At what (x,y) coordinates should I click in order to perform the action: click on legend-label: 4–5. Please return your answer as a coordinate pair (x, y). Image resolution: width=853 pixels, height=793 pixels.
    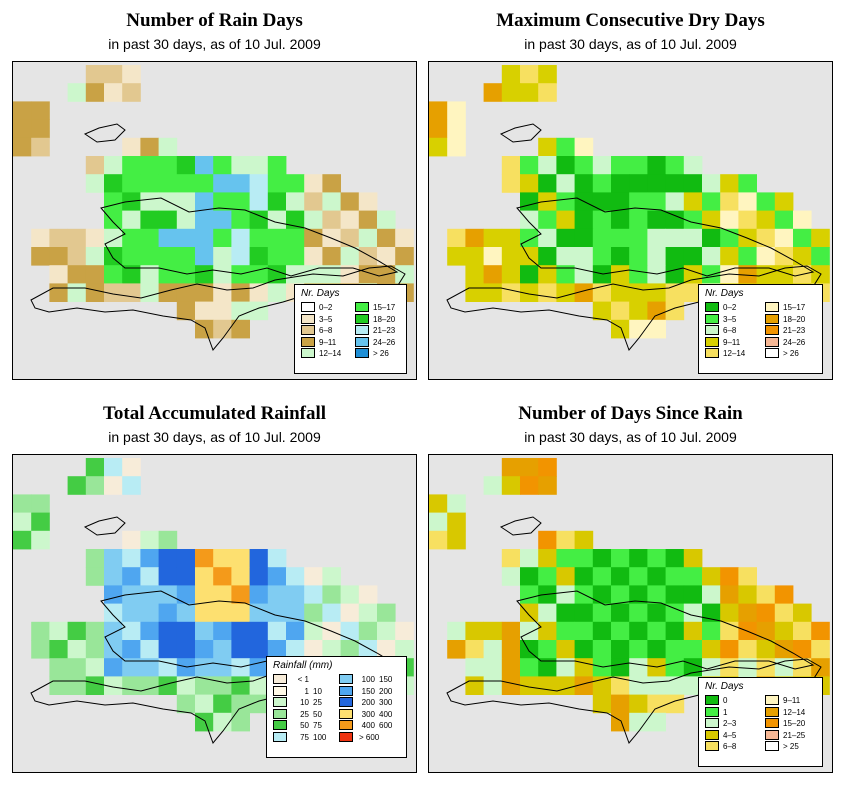
    Looking at the image, I should click on (730, 735).